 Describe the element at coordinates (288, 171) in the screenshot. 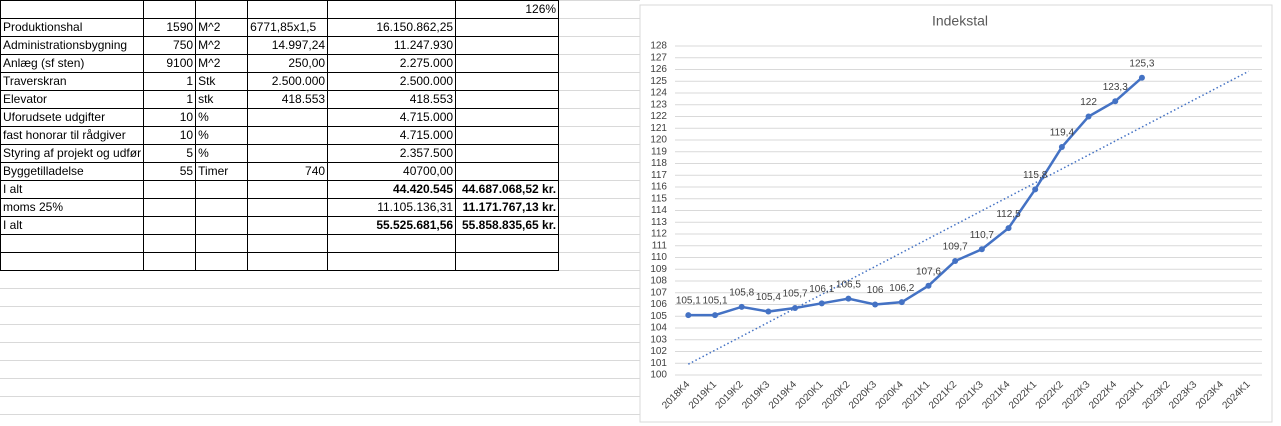

I see `cell: 740` at that location.